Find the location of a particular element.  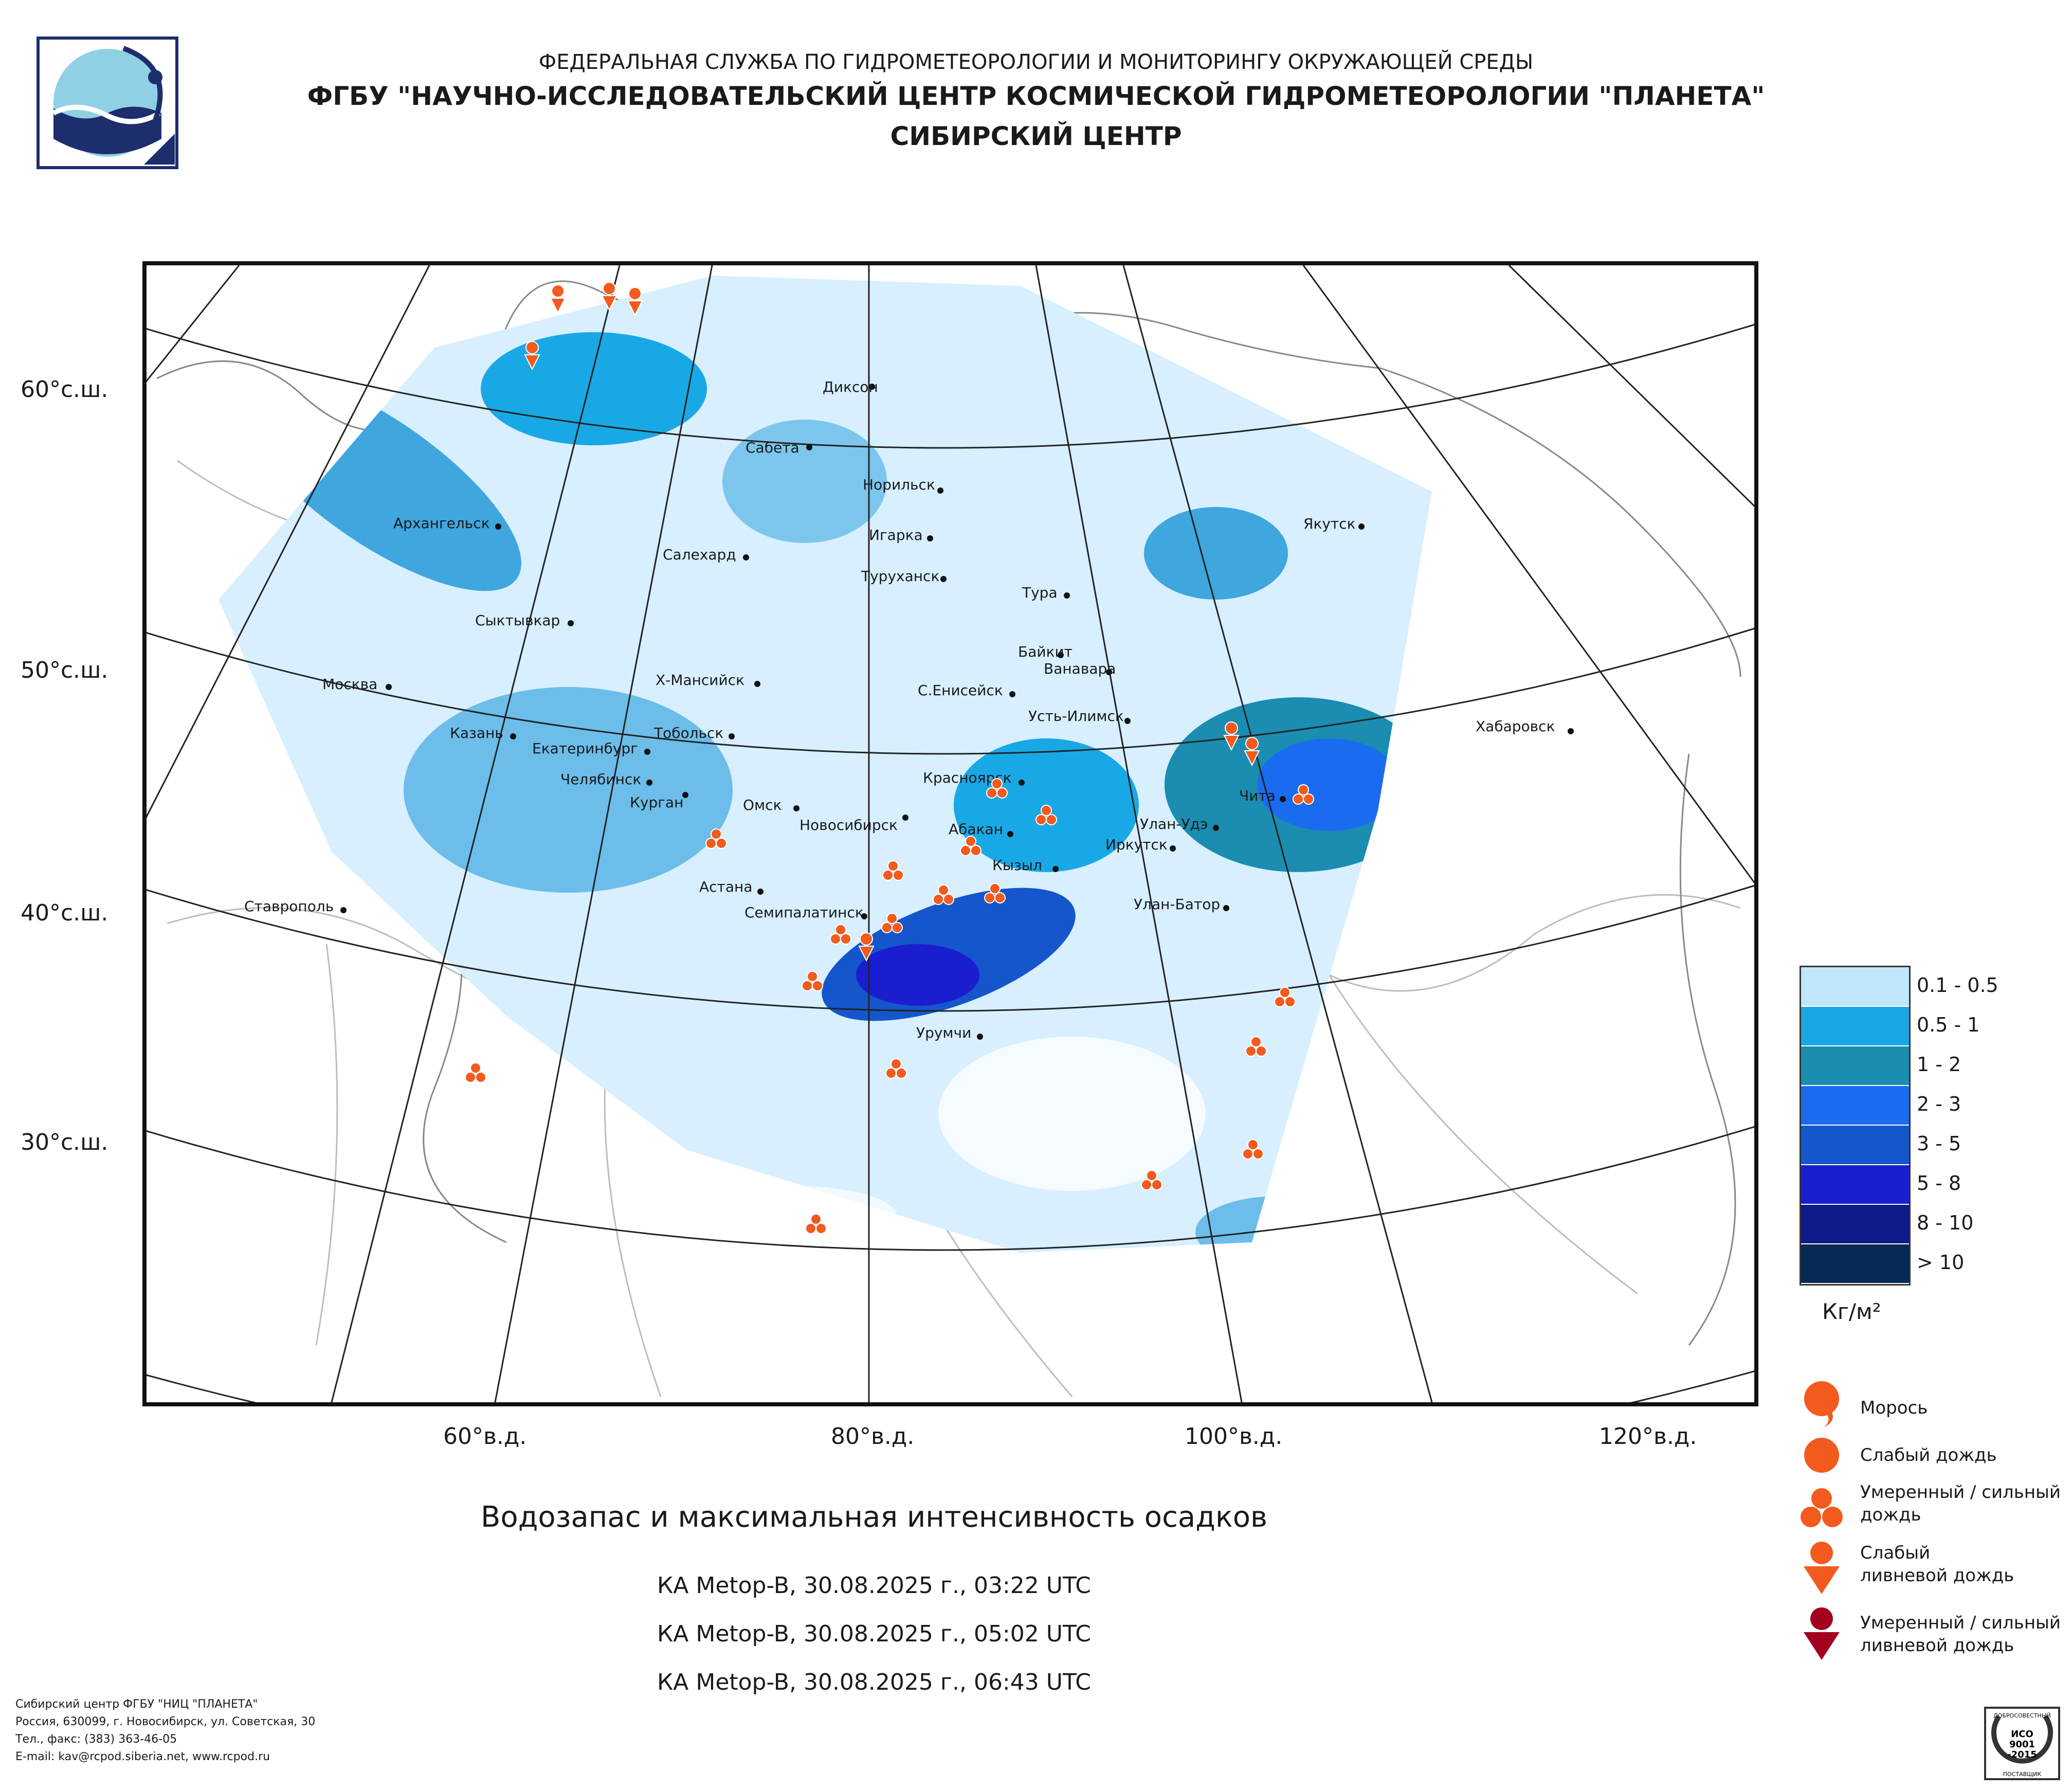

city-label: Архангельск is located at coordinates (441, 523).